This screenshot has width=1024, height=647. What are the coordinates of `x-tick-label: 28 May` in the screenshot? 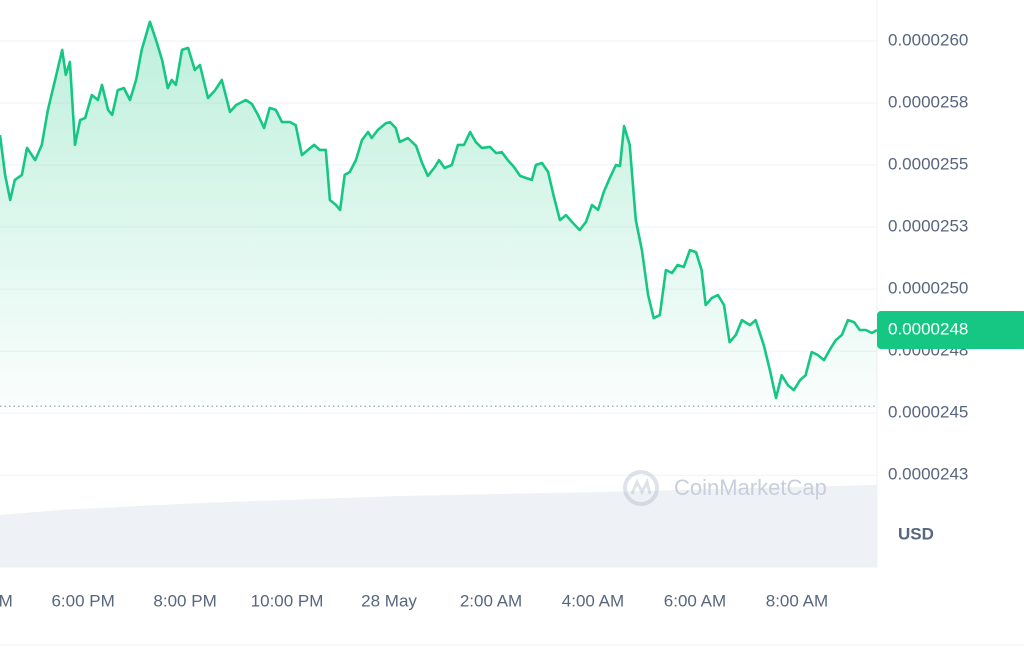 It's located at (389, 600).